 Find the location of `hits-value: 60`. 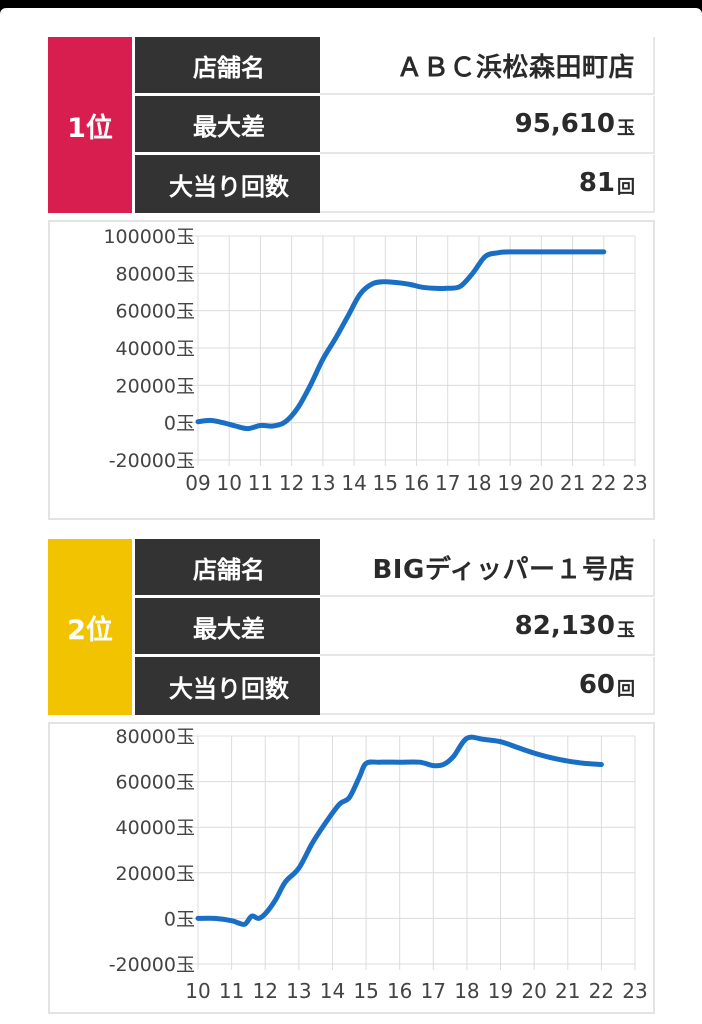

hits-value: 60 is located at coordinates (596, 685).